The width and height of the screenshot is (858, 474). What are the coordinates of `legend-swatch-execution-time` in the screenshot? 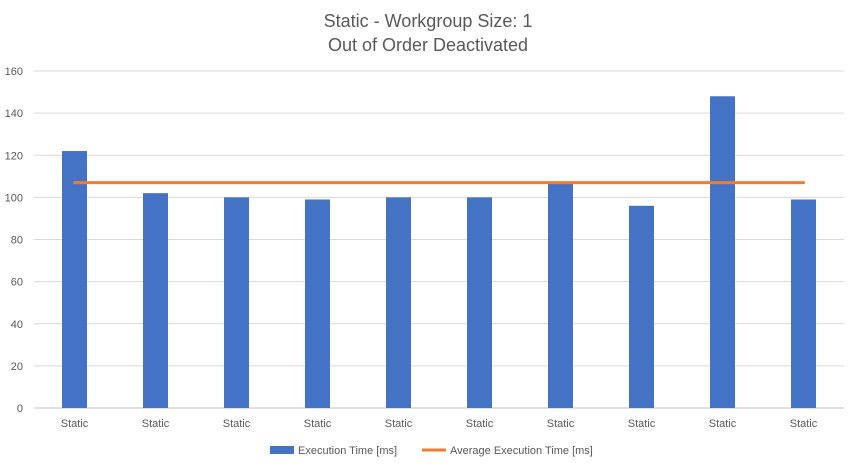 It's located at (282, 450).